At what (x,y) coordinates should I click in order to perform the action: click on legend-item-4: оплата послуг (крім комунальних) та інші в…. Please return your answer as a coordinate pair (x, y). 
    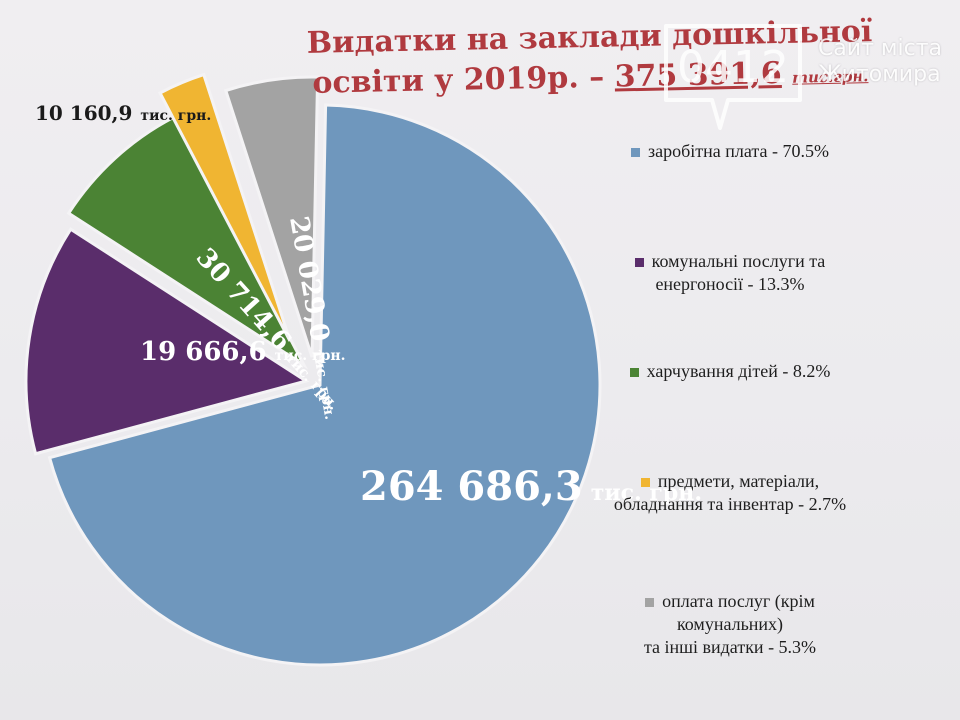
    Looking at the image, I should click on (730, 624).